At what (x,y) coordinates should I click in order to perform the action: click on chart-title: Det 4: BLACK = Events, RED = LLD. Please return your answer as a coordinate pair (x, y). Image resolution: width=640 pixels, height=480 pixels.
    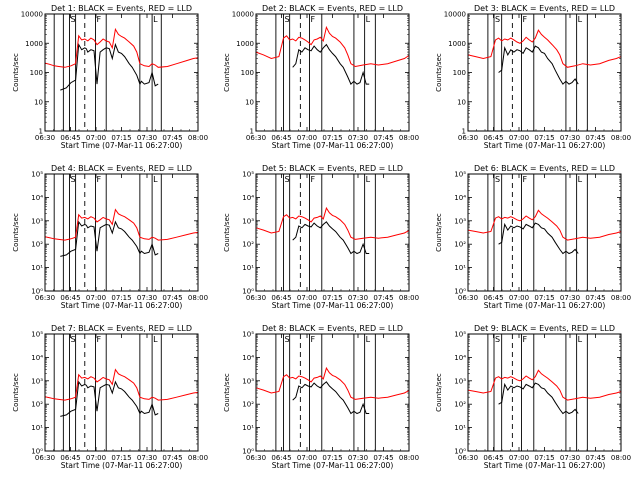
    Looking at the image, I should click on (121, 168).